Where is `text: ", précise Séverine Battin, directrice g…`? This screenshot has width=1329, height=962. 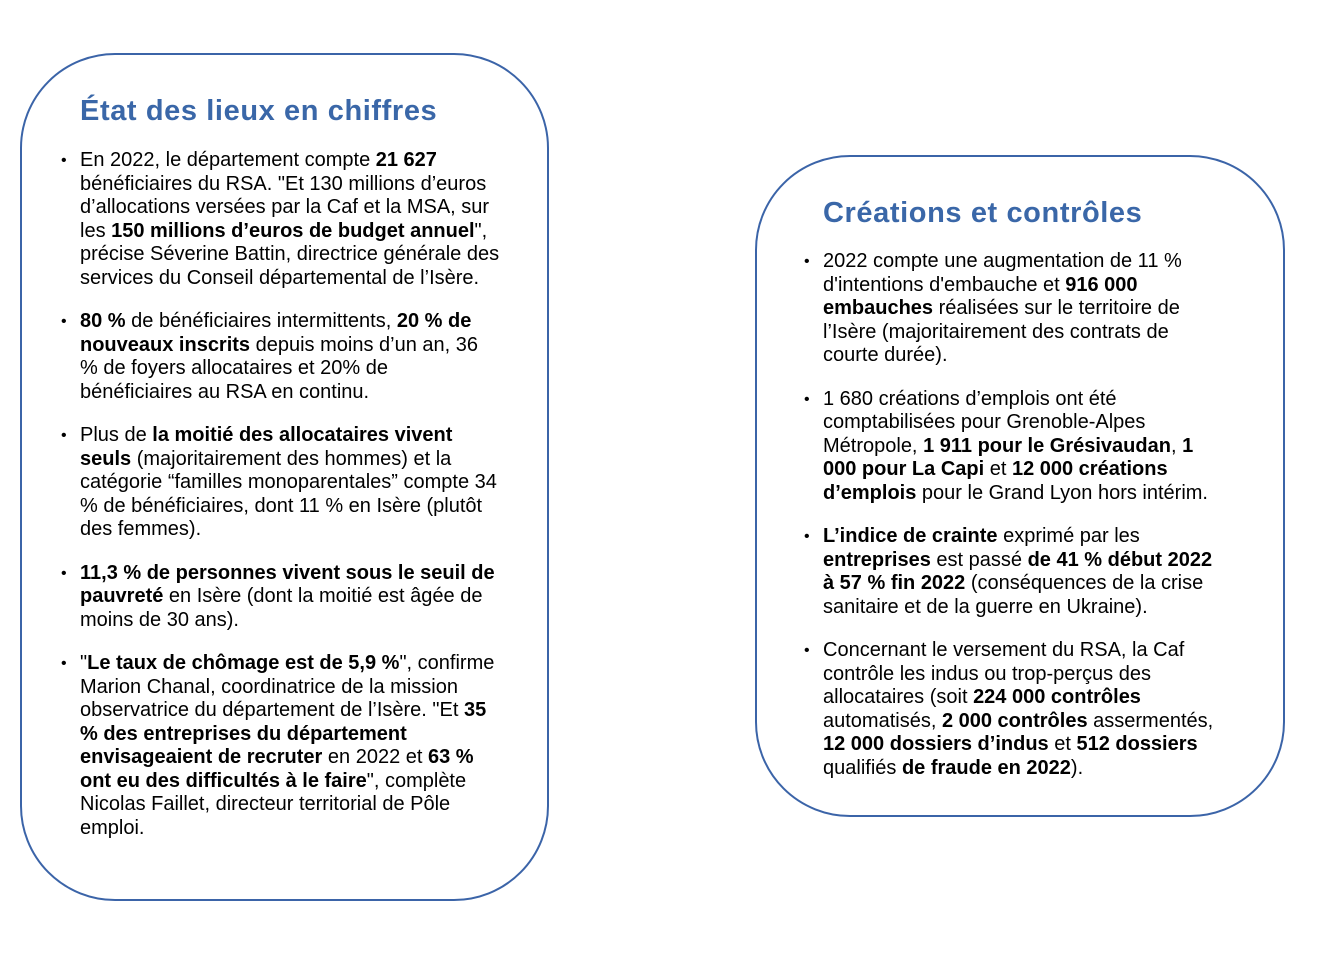 text: ", précise Séverine Battin, directrice g… is located at coordinates (290, 254).